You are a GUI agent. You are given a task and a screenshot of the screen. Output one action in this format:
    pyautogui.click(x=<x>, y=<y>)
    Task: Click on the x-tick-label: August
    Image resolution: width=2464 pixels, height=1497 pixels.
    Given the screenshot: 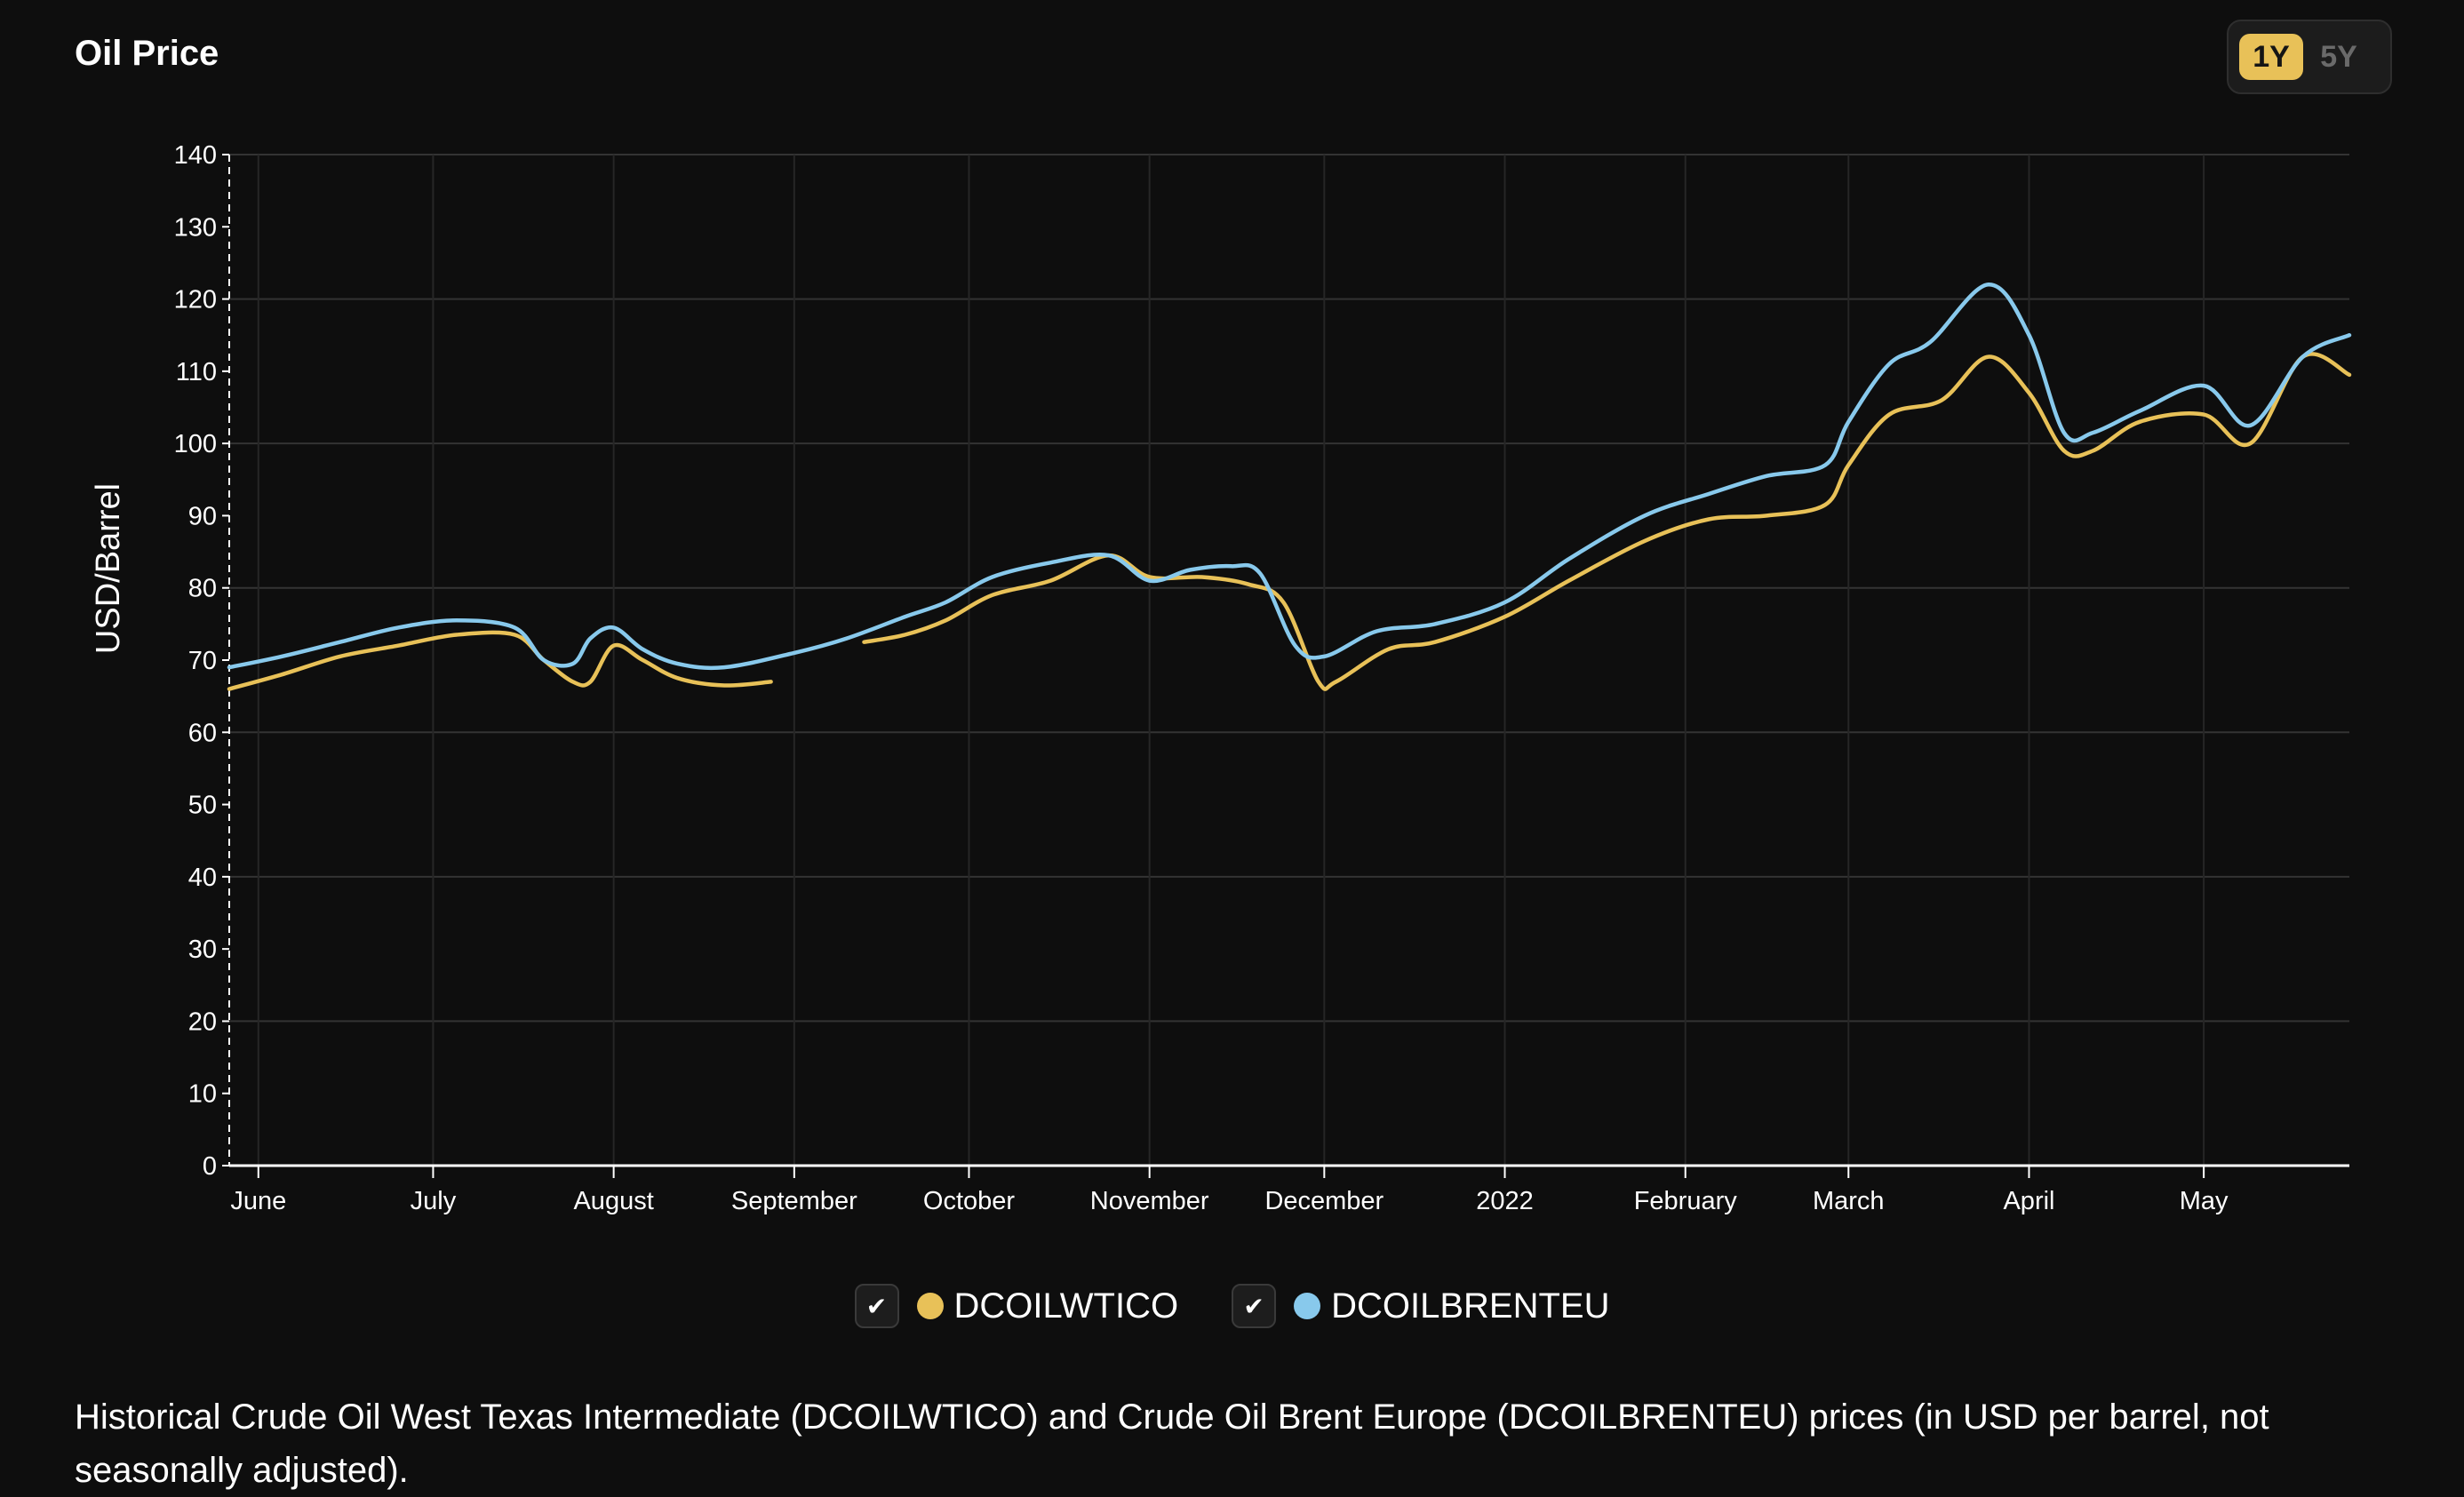 What is the action you would take?
    pyautogui.click(x=613, y=1201)
    